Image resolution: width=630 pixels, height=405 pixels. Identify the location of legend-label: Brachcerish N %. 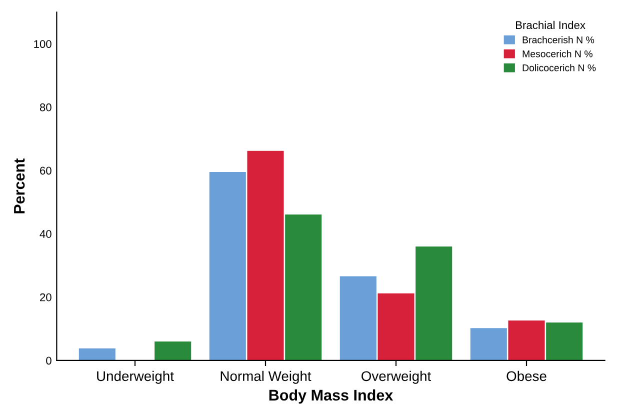
(558, 40).